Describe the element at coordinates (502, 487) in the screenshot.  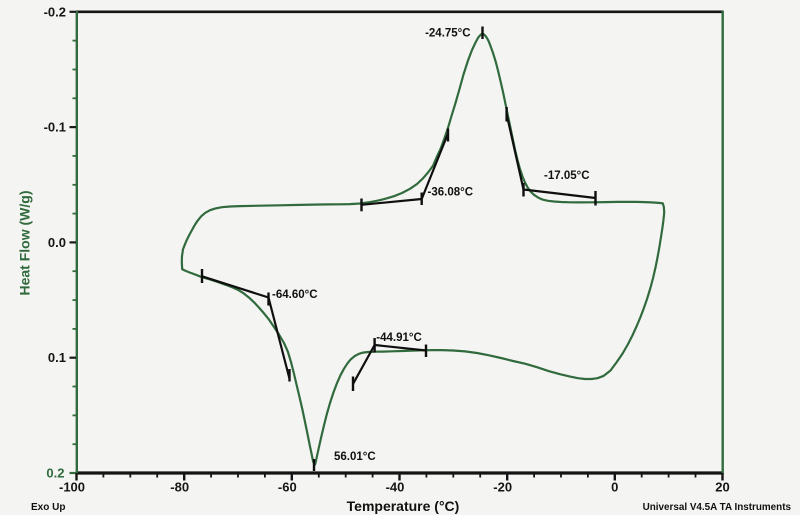
I see `svg-text: -20` at that location.